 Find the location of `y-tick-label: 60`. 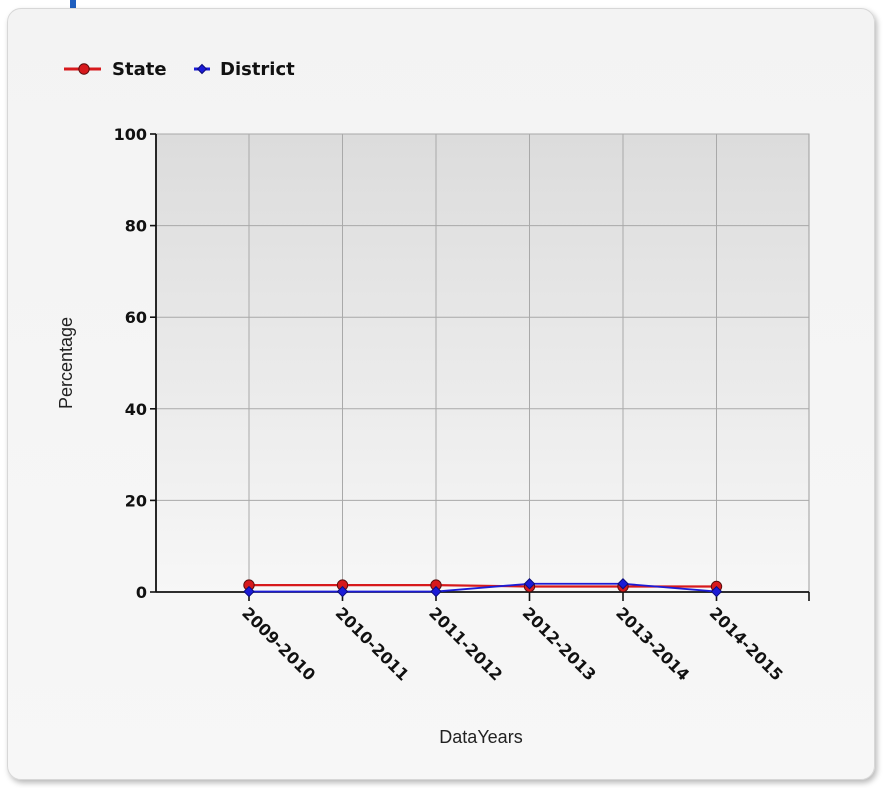

y-tick-label: 60 is located at coordinates (136, 317).